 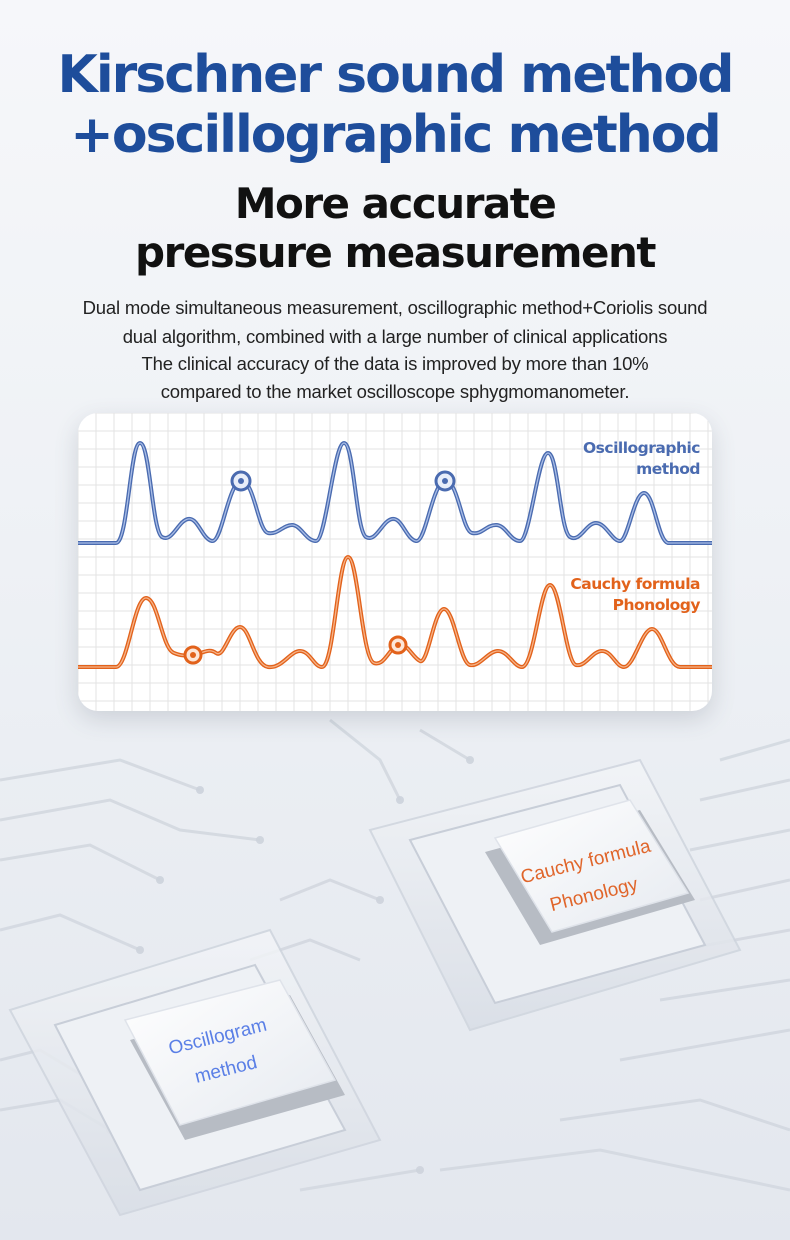 What do you see at coordinates (656, 605) in the screenshot?
I see `phonology-legend-line-2: Phonology` at bounding box center [656, 605].